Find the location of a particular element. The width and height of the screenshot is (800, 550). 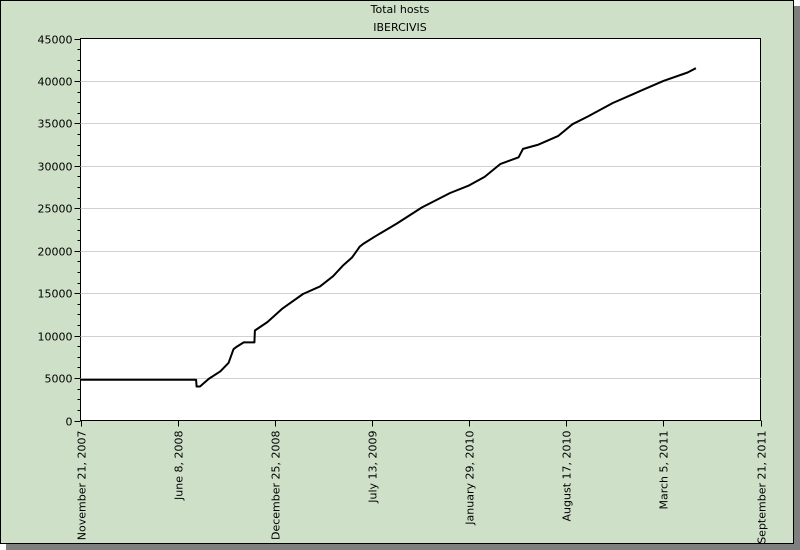

x-tick-label: July 13, 2009 is located at coordinates (373, 467).